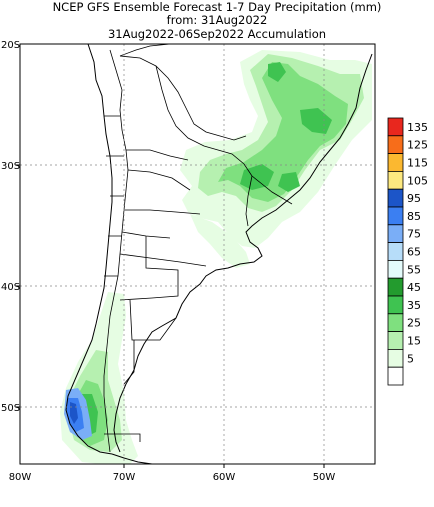 The height and width of the screenshot is (507, 434). Describe the element at coordinates (414, 269) in the screenshot. I see `legend-label: 55` at that location.